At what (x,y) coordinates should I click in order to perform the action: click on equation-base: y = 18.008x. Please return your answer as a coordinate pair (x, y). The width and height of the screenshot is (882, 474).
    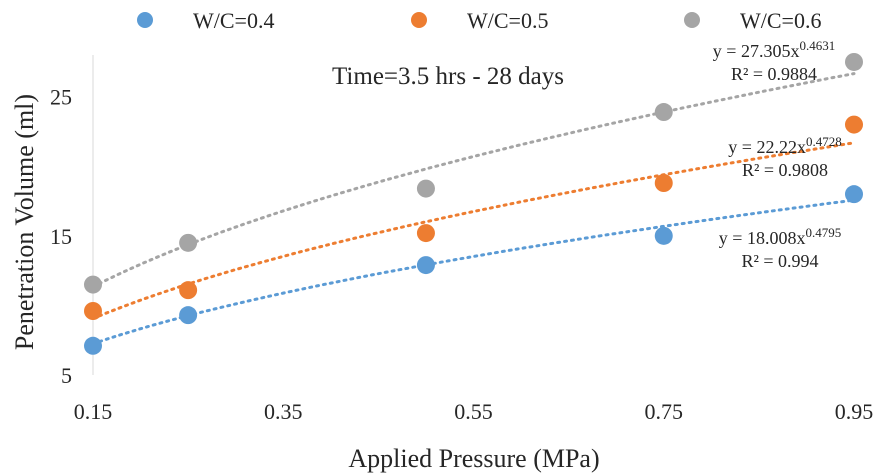
    Looking at the image, I should click on (762, 238).